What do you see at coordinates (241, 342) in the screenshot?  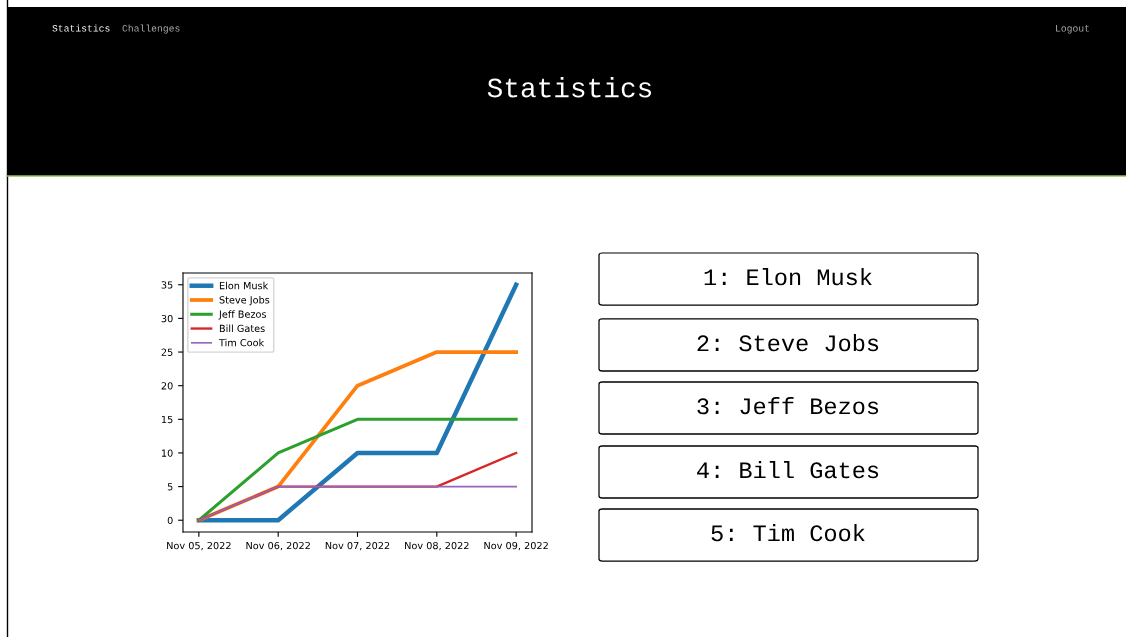 I see `legend-label: Tim Cook` at bounding box center [241, 342].